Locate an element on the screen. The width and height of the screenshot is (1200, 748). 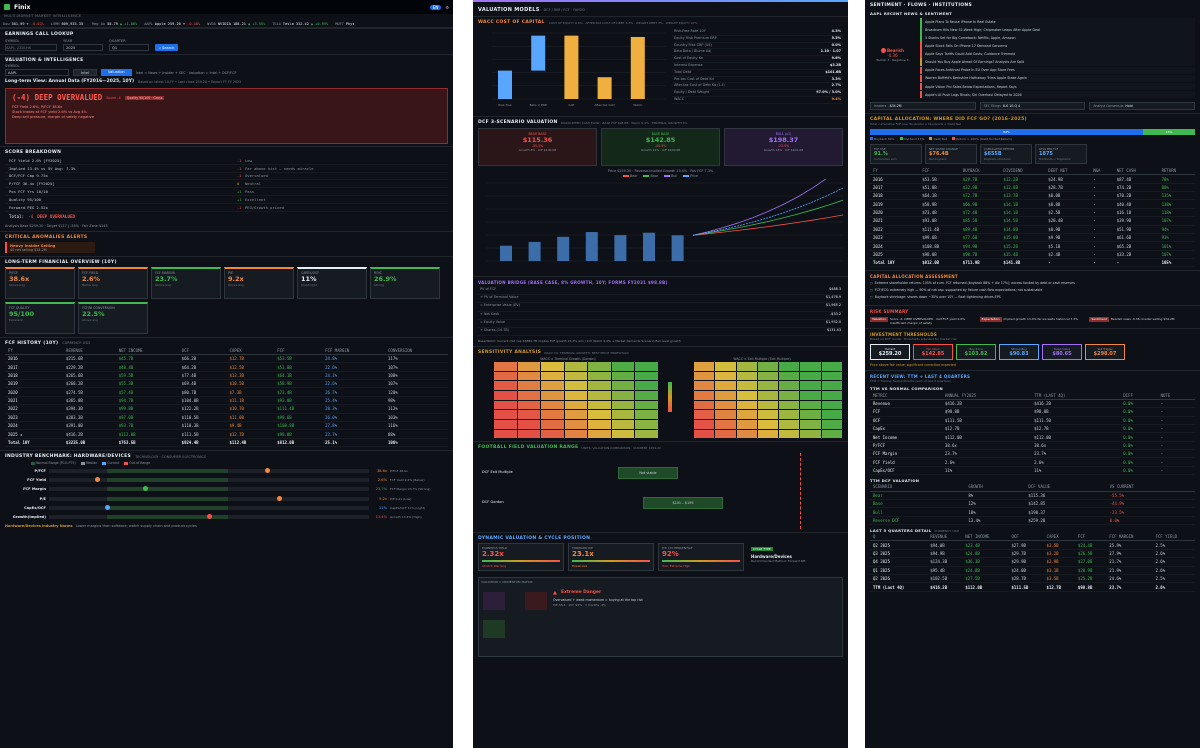
quarter-label: QUARTER is located at coordinates (117, 41).